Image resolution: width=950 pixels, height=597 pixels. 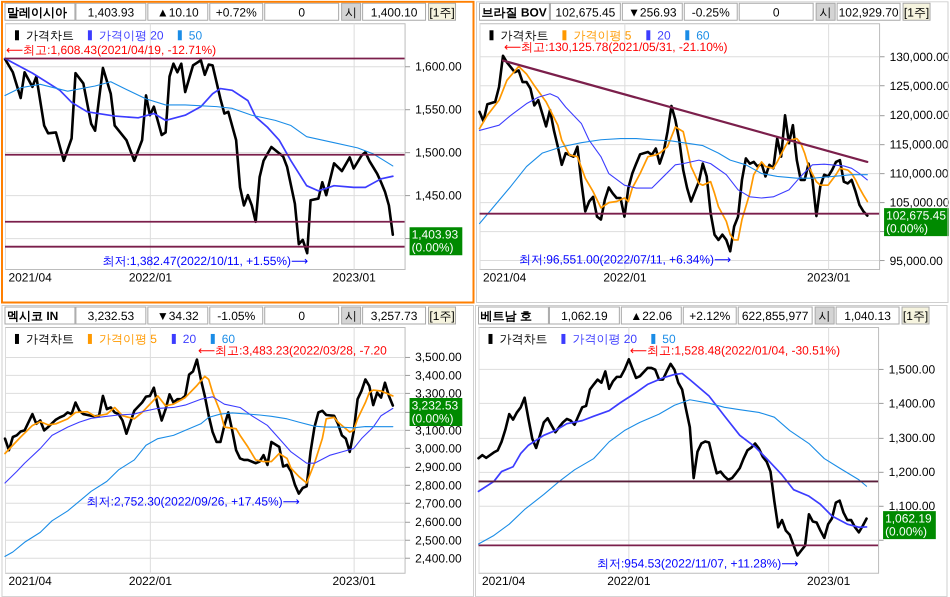 What do you see at coordinates (438, 540) in the screenshot?
I see `y-tick-label: 2,500.00` at bounding box center [438, 540].